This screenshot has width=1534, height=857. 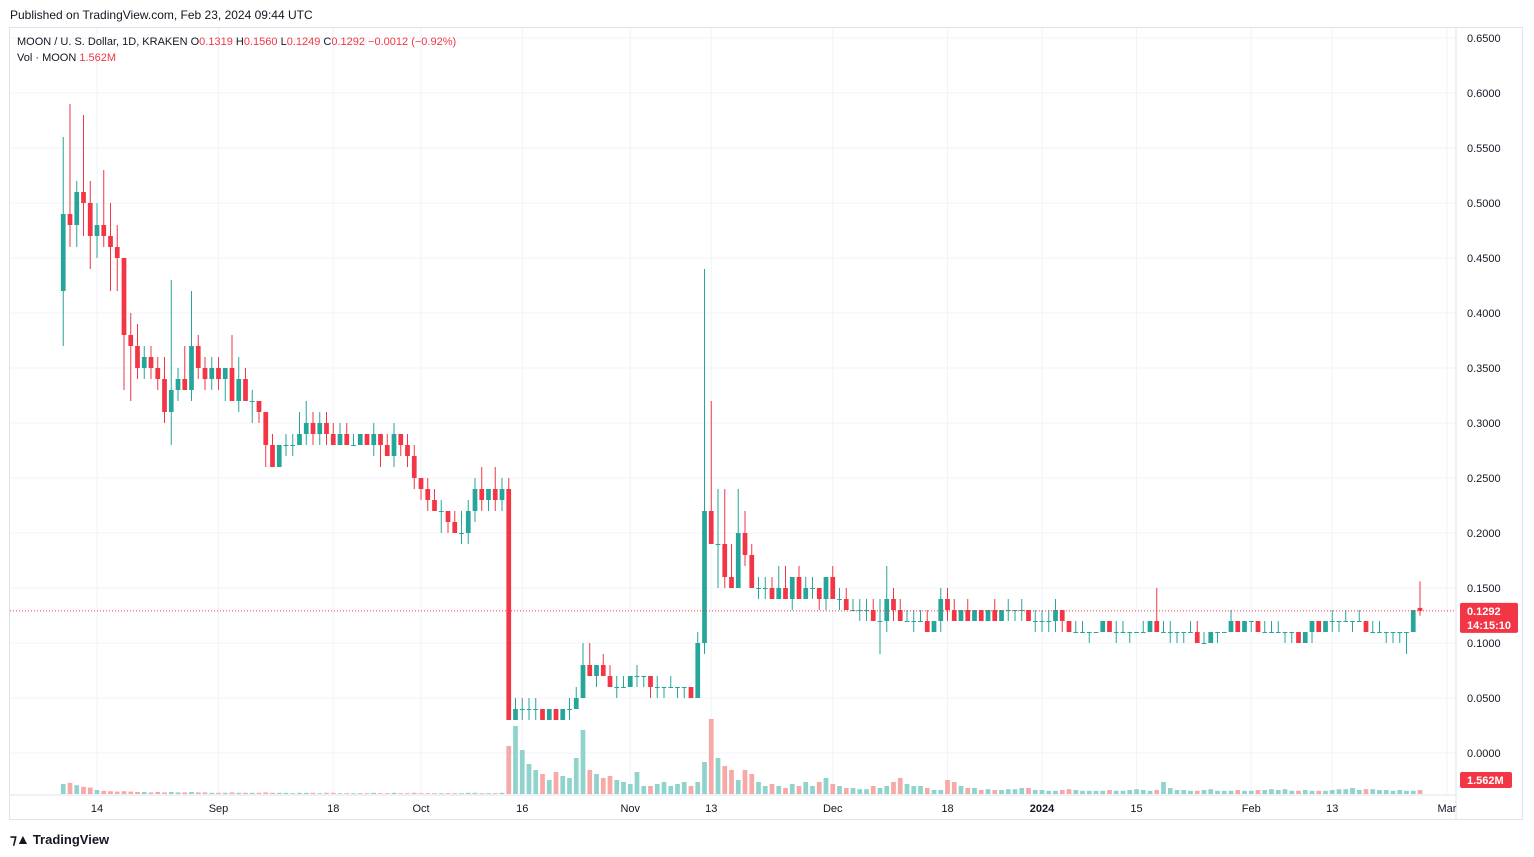 I want to click on price-tick-label: 0.4500, so click(x=1484, y=259).